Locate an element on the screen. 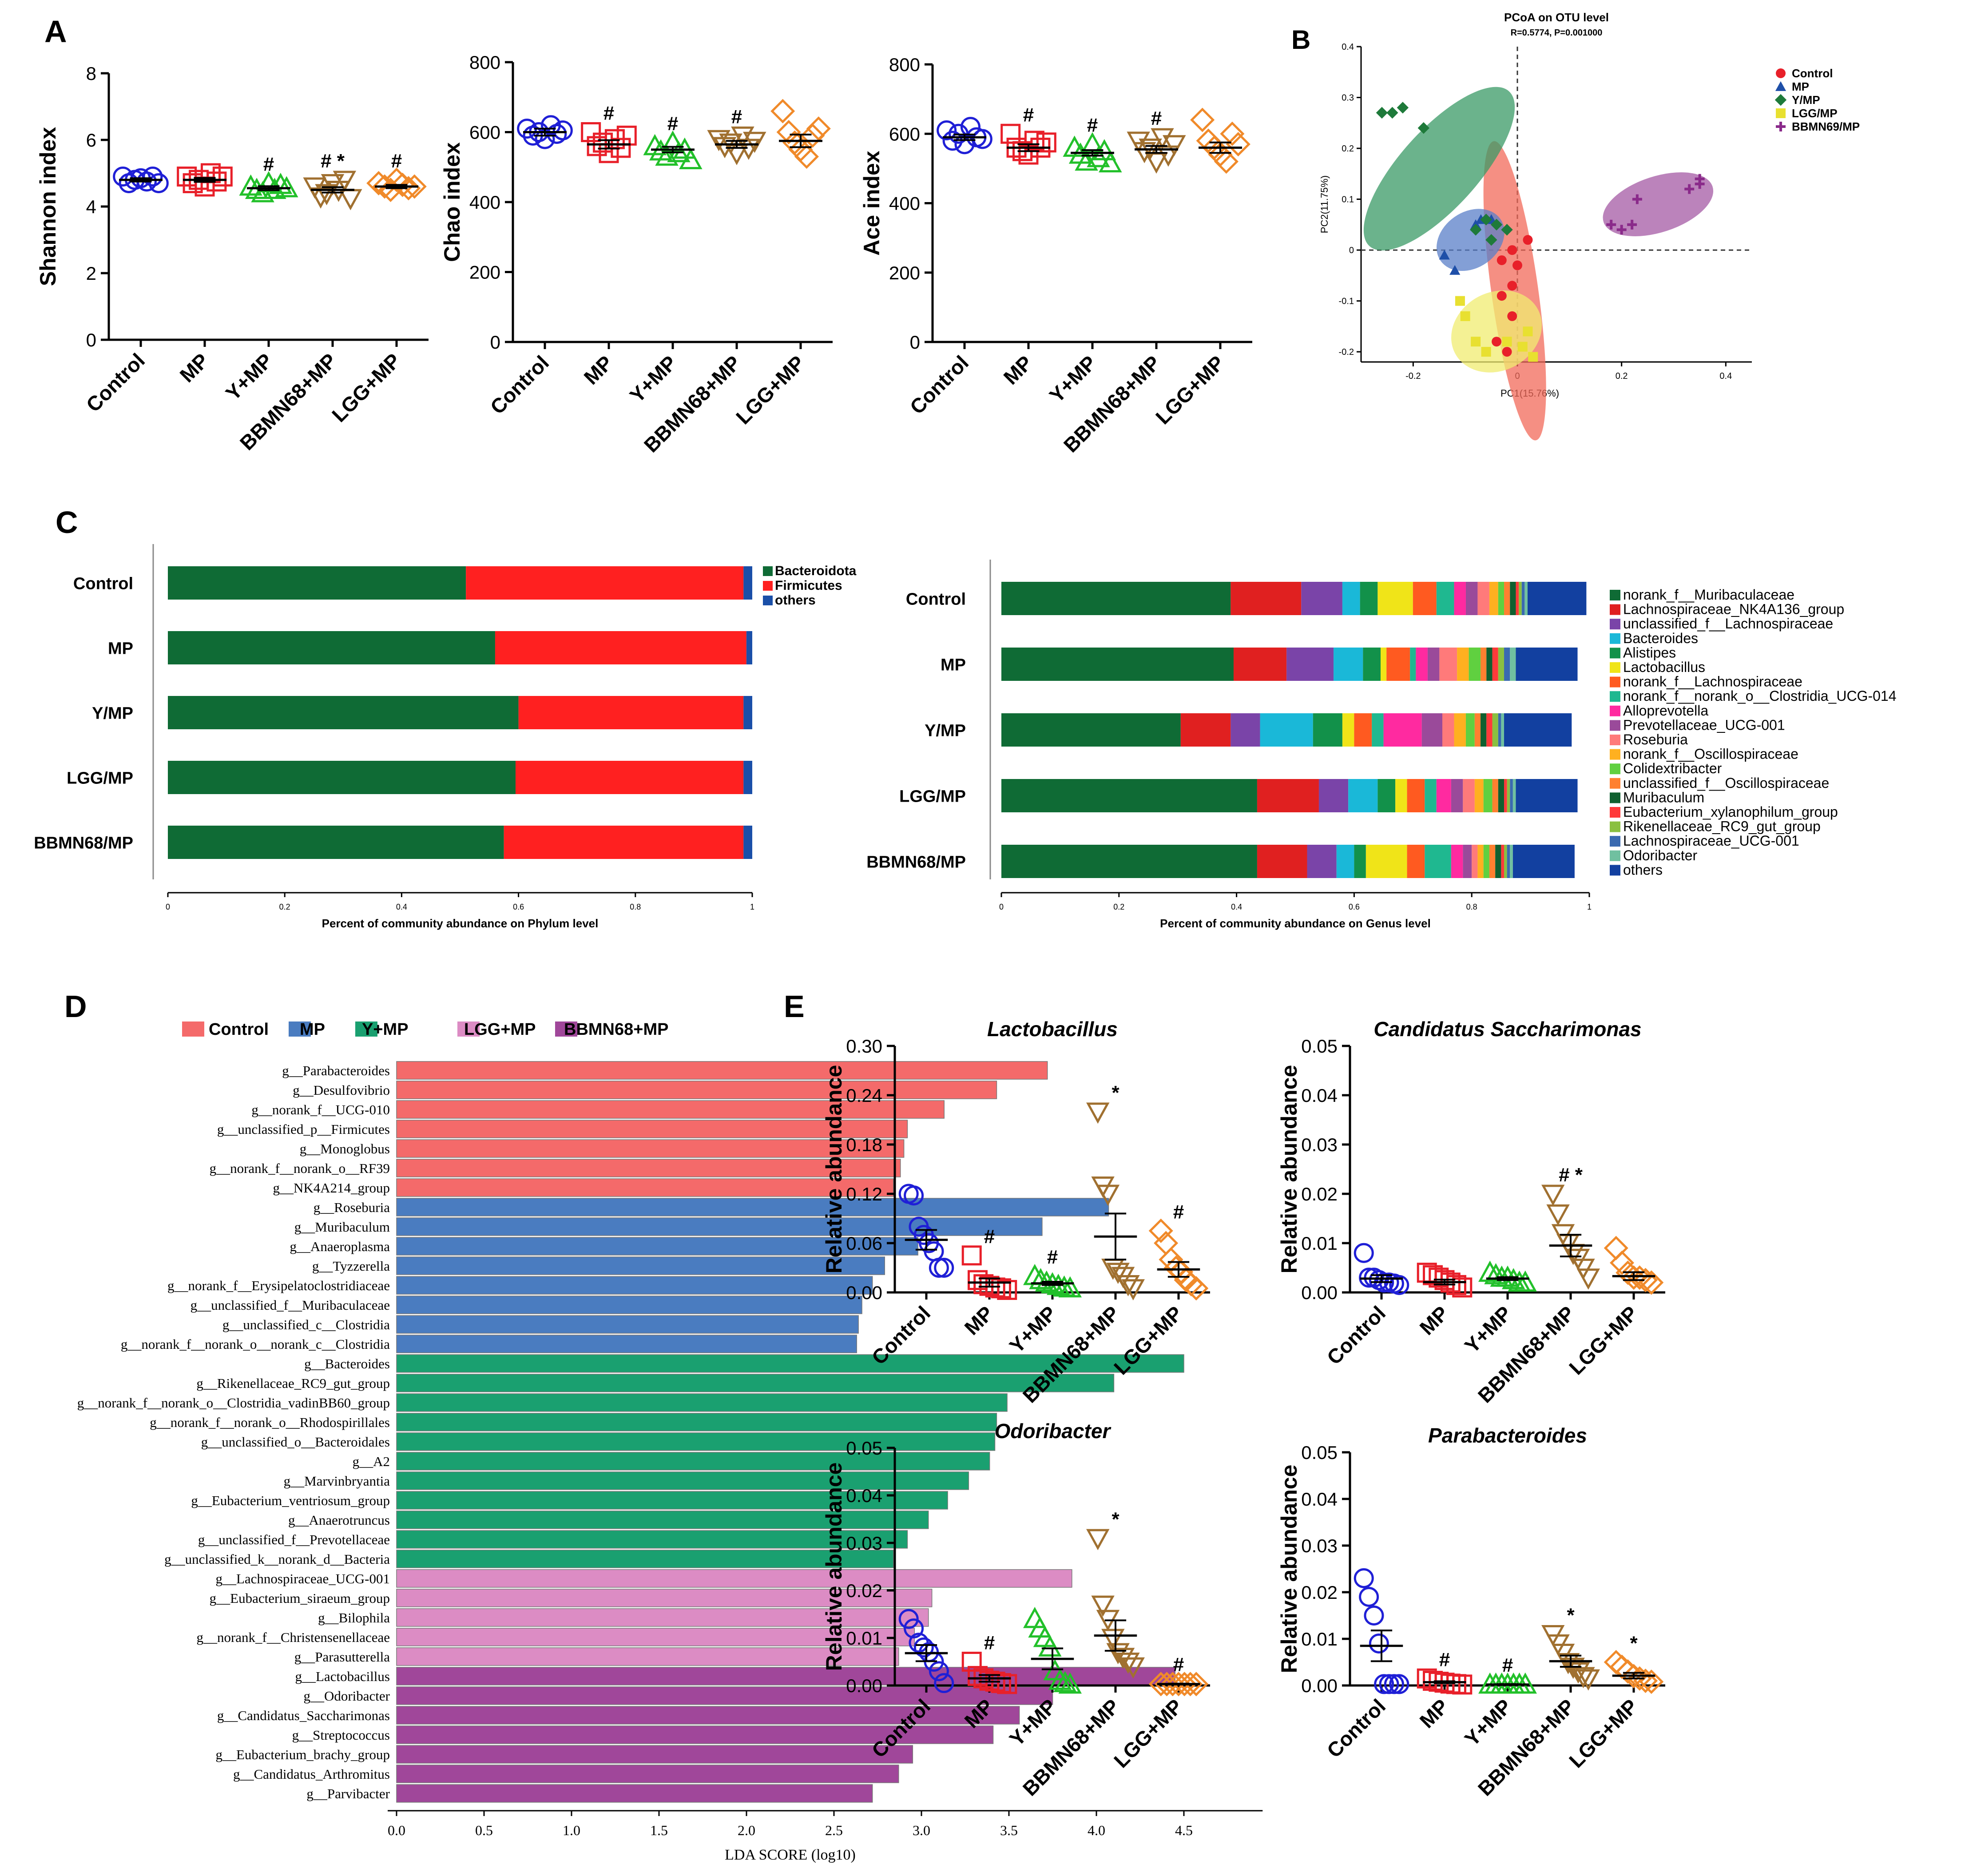  genus-legend-label: Lactobacillus is located at coordinates (1664, 667).